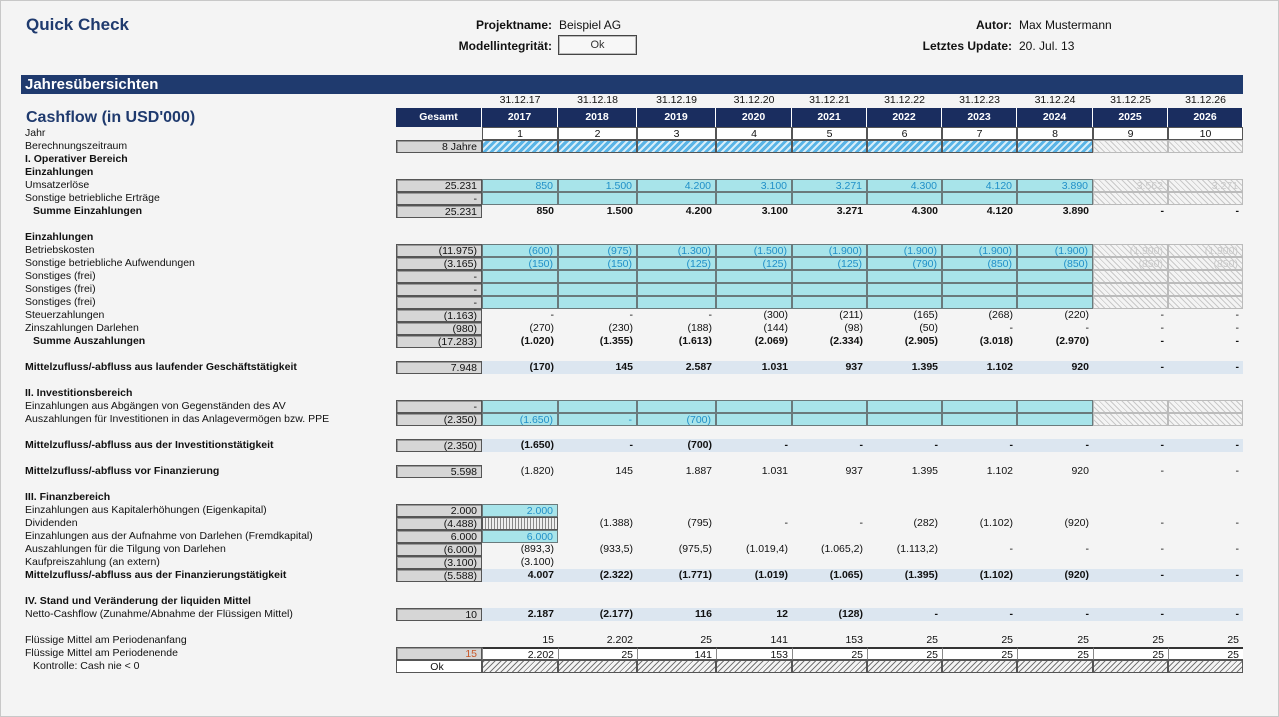 The image size is (1279, 717). I want to click on value-cell: (2.322), so click(597, 575).